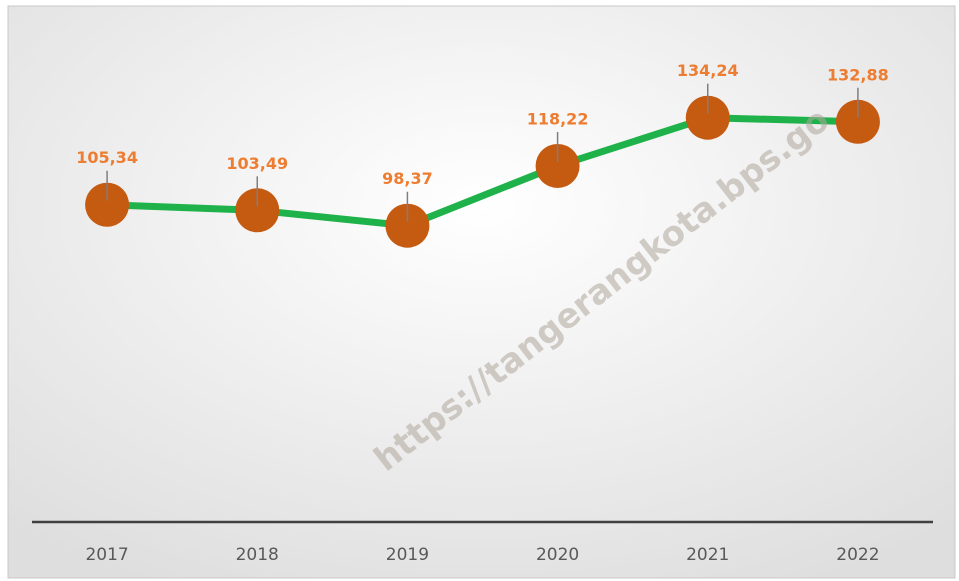 The image size is (959, 581). I want to click on data-label: 118,22, so click(558, 118).